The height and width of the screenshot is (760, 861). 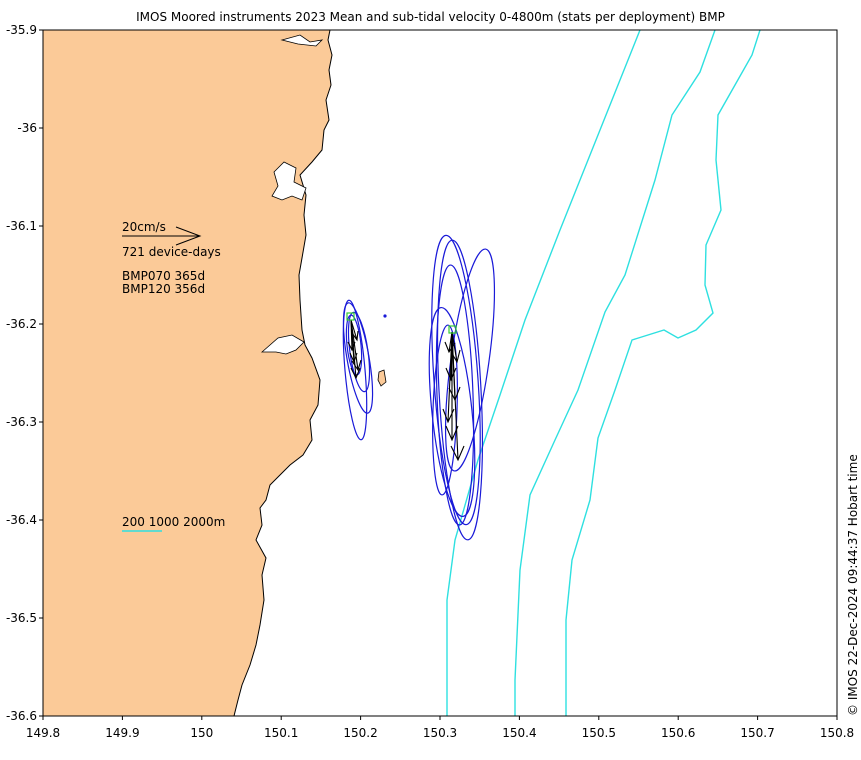 I want to click on mooring-marker-bmp070, so click(x=350, y=316).